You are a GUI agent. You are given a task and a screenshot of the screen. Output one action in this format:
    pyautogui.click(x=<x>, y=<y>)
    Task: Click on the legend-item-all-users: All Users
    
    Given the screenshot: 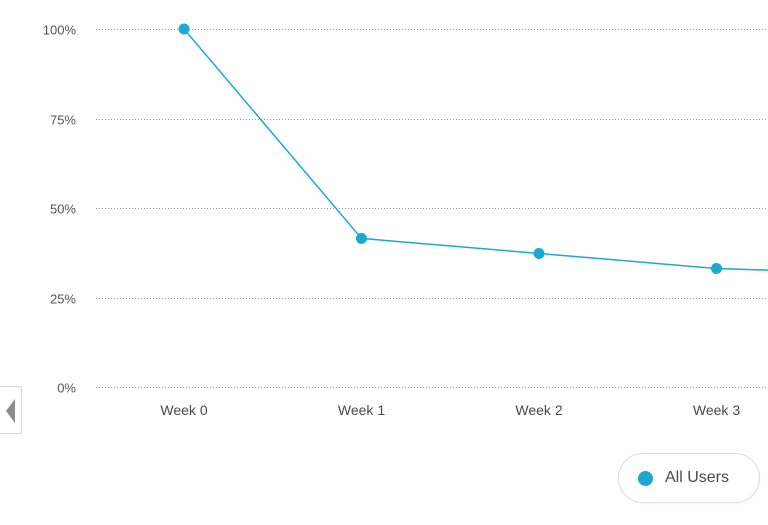 What is the action you would take?
    pyautogui.click(x=689, y=478)
    